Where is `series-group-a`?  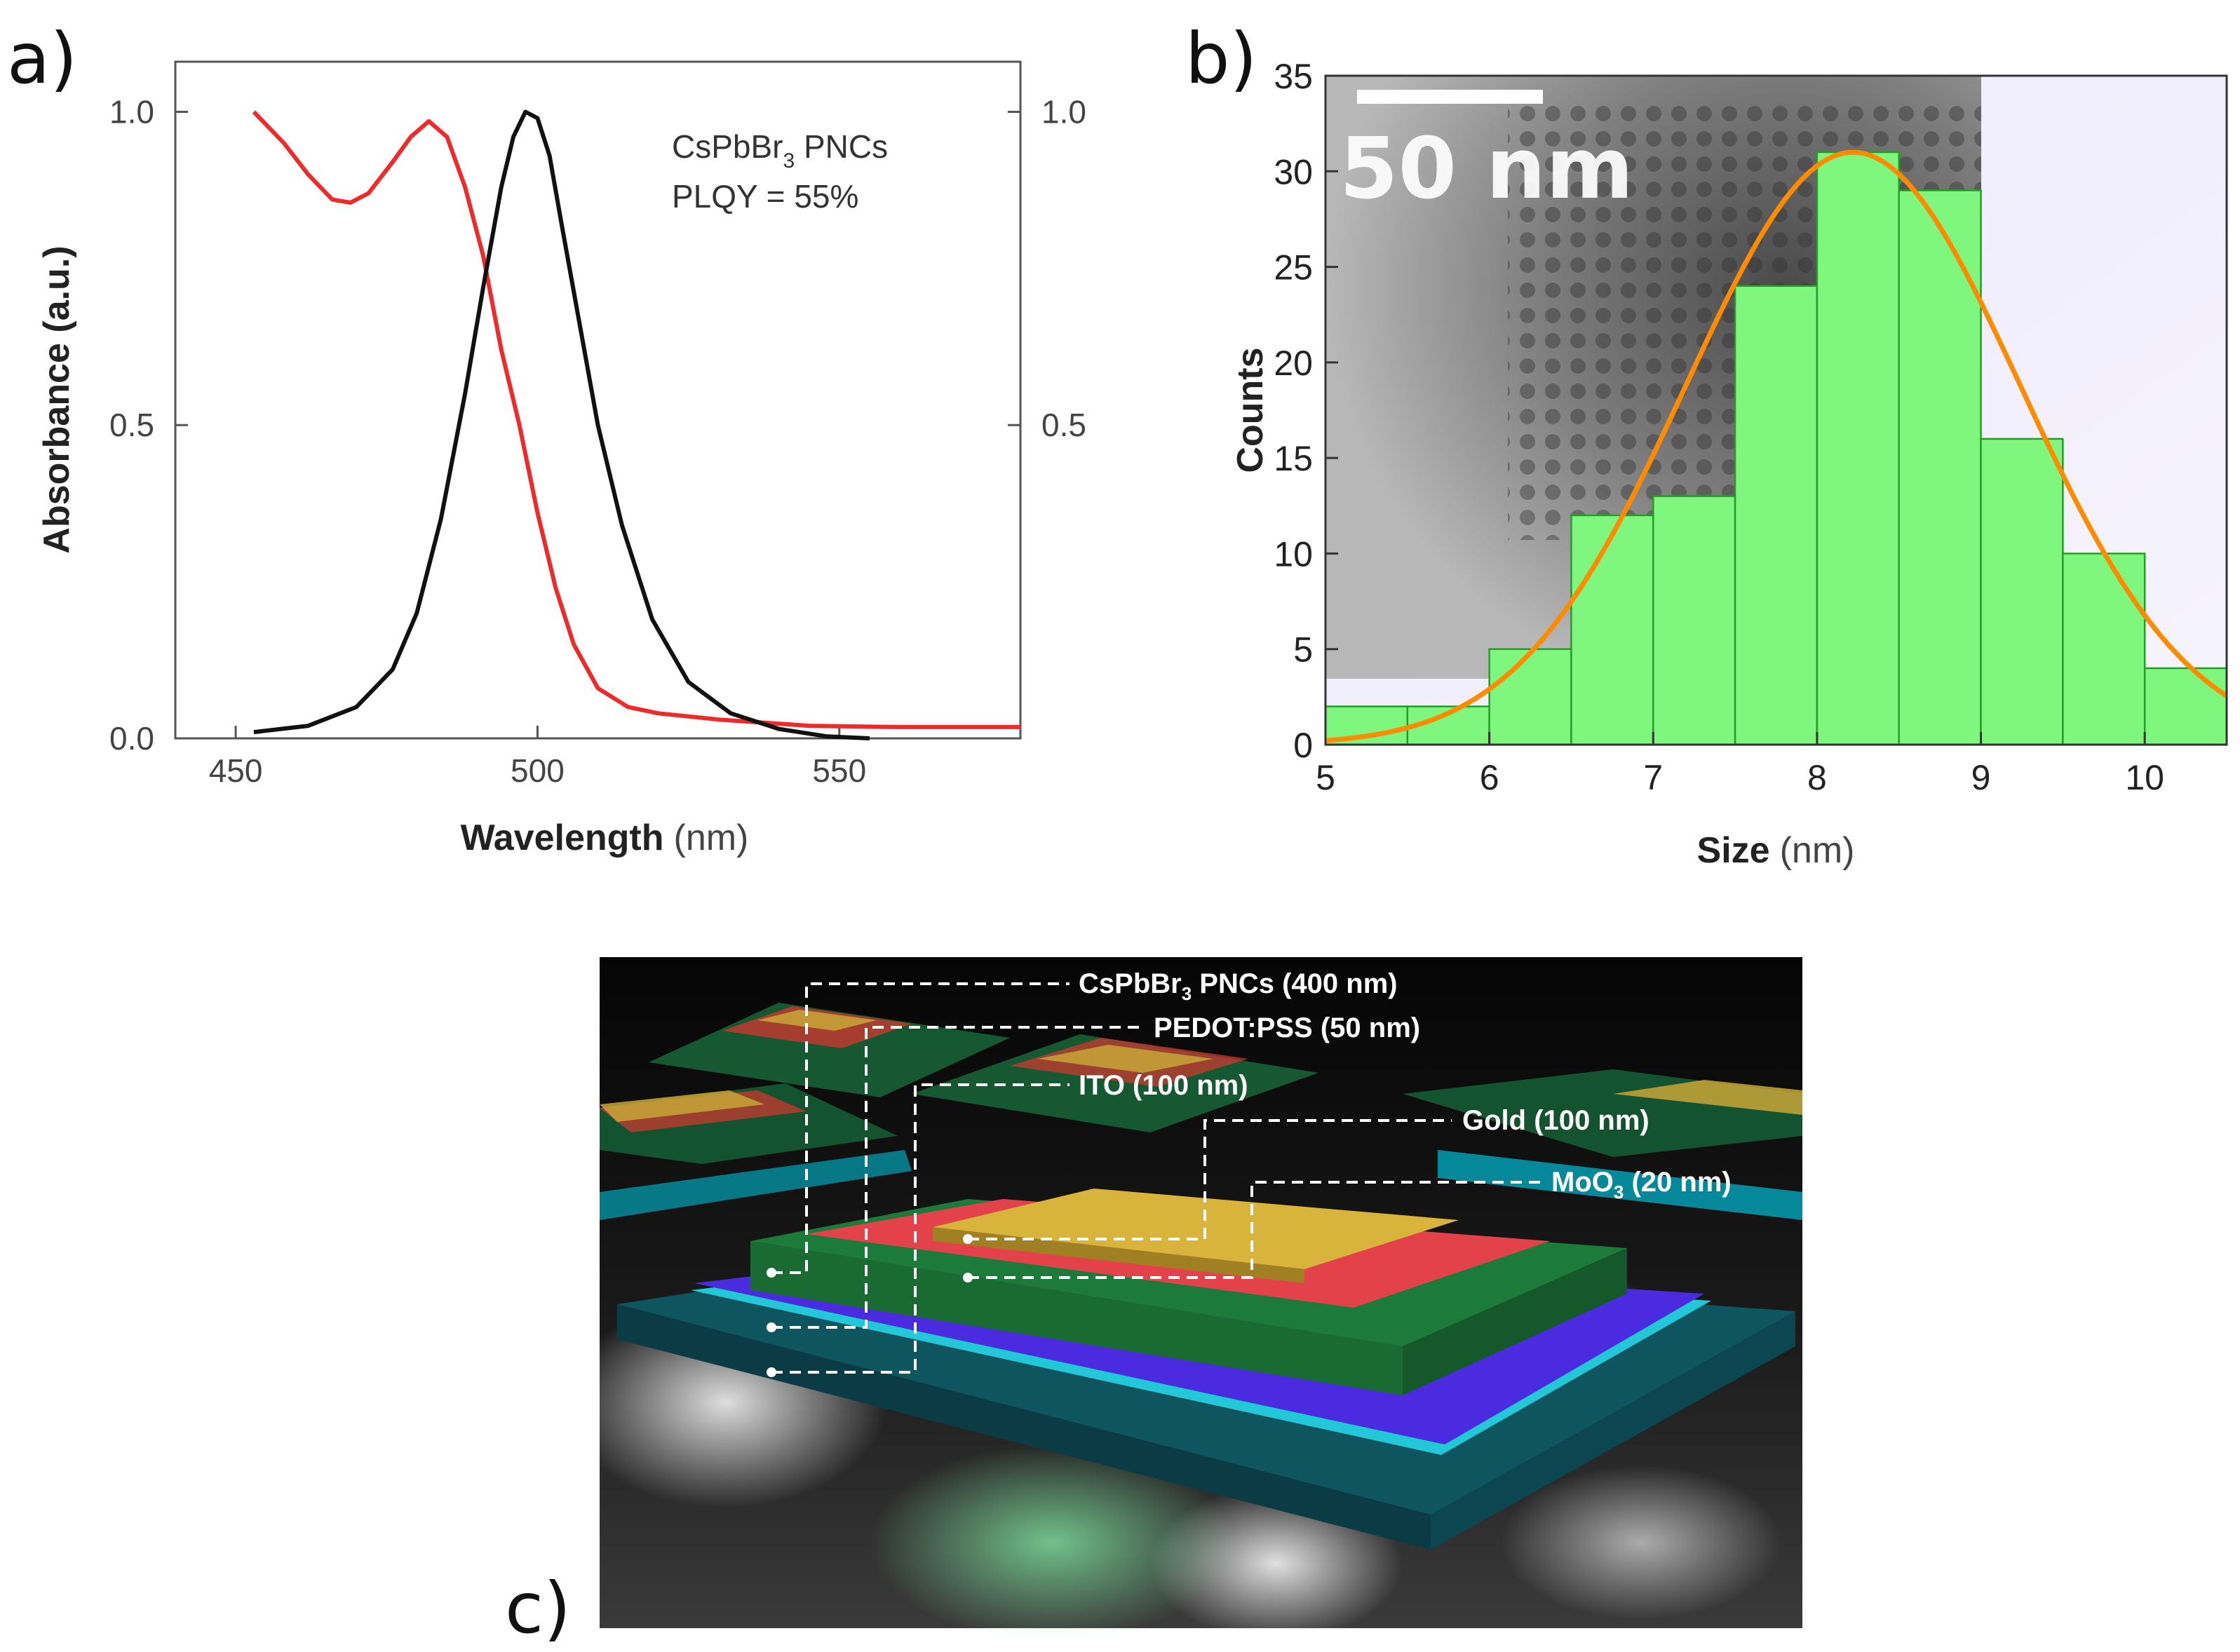 series-group-a is located at coordinates (636, 424).